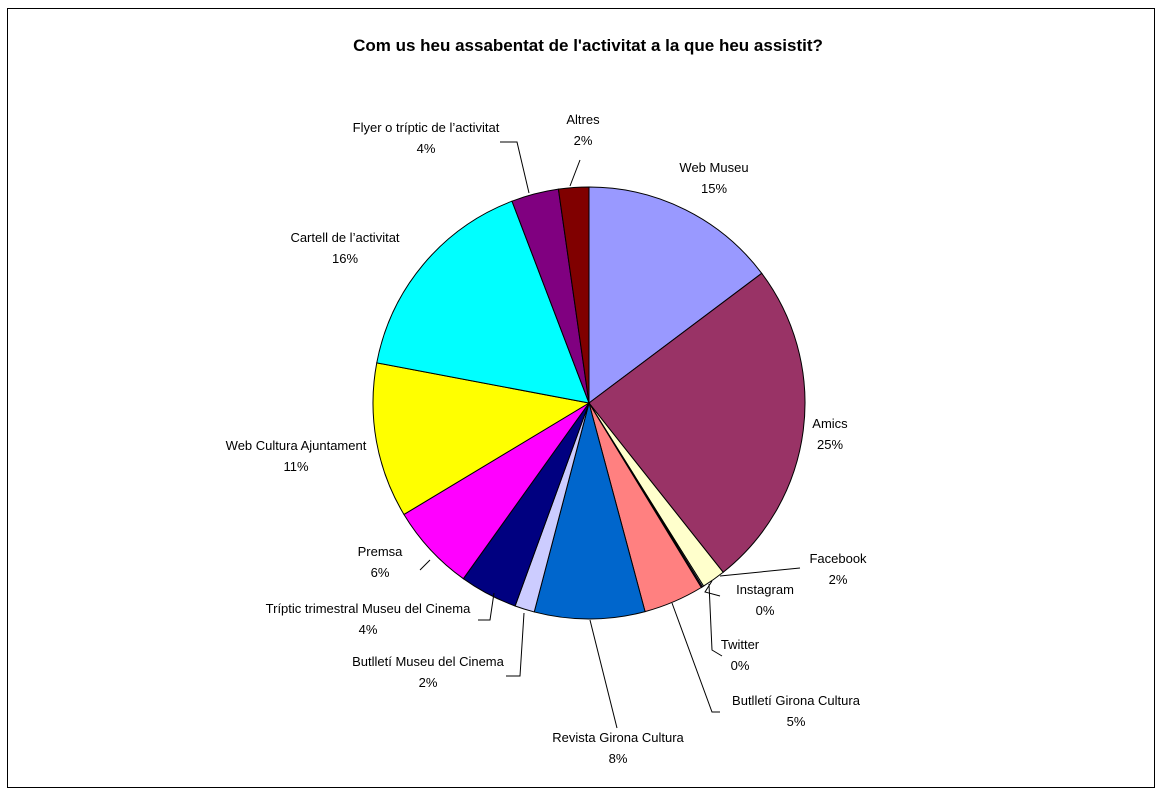 This screenshot has height=788, width=1158. What do you see at coordinates (713, 167) in the screenshot?
I see `slice-label-0: Web Museu` at bounding box center [713, 167].